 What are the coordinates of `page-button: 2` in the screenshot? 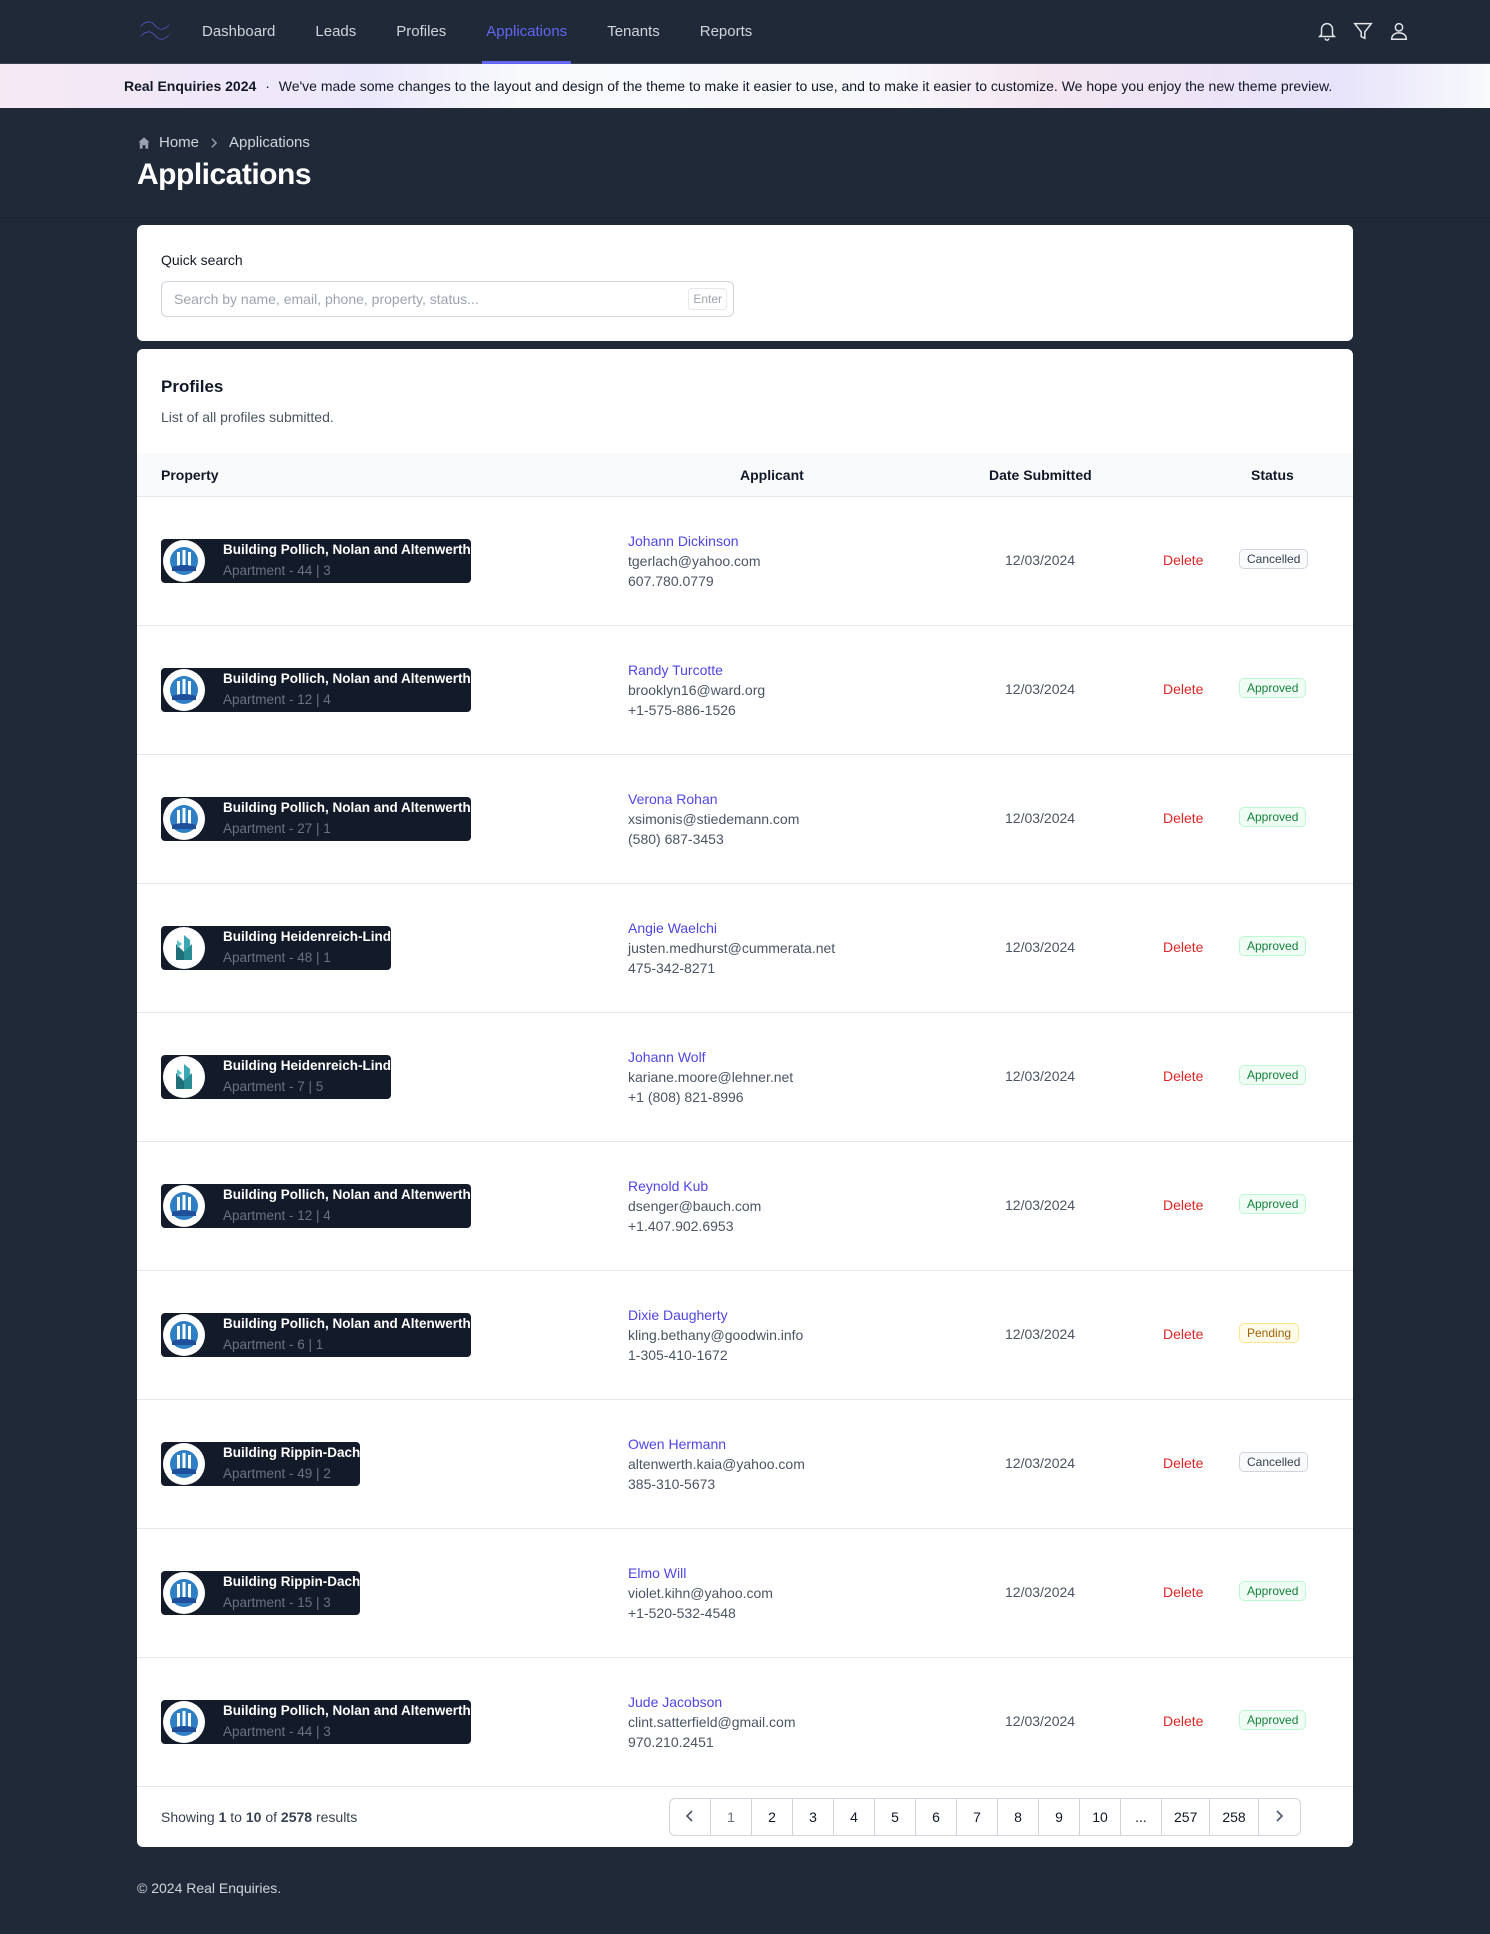 It's located at (772, 1817).